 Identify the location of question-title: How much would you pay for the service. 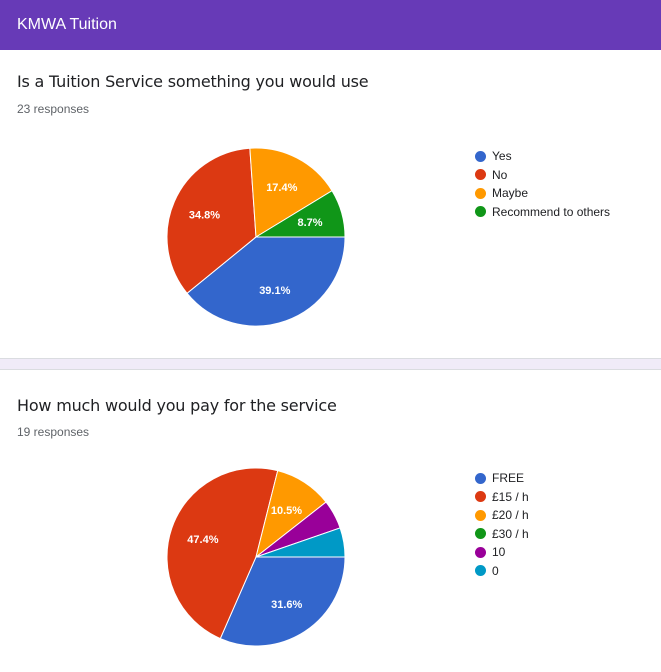
(177, 405).